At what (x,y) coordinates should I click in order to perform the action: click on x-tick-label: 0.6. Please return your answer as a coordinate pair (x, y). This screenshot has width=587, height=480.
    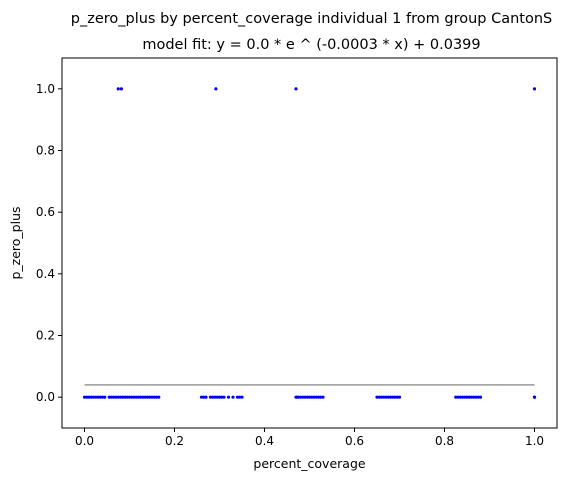
    Looking at the image, I should click on (354, 441).